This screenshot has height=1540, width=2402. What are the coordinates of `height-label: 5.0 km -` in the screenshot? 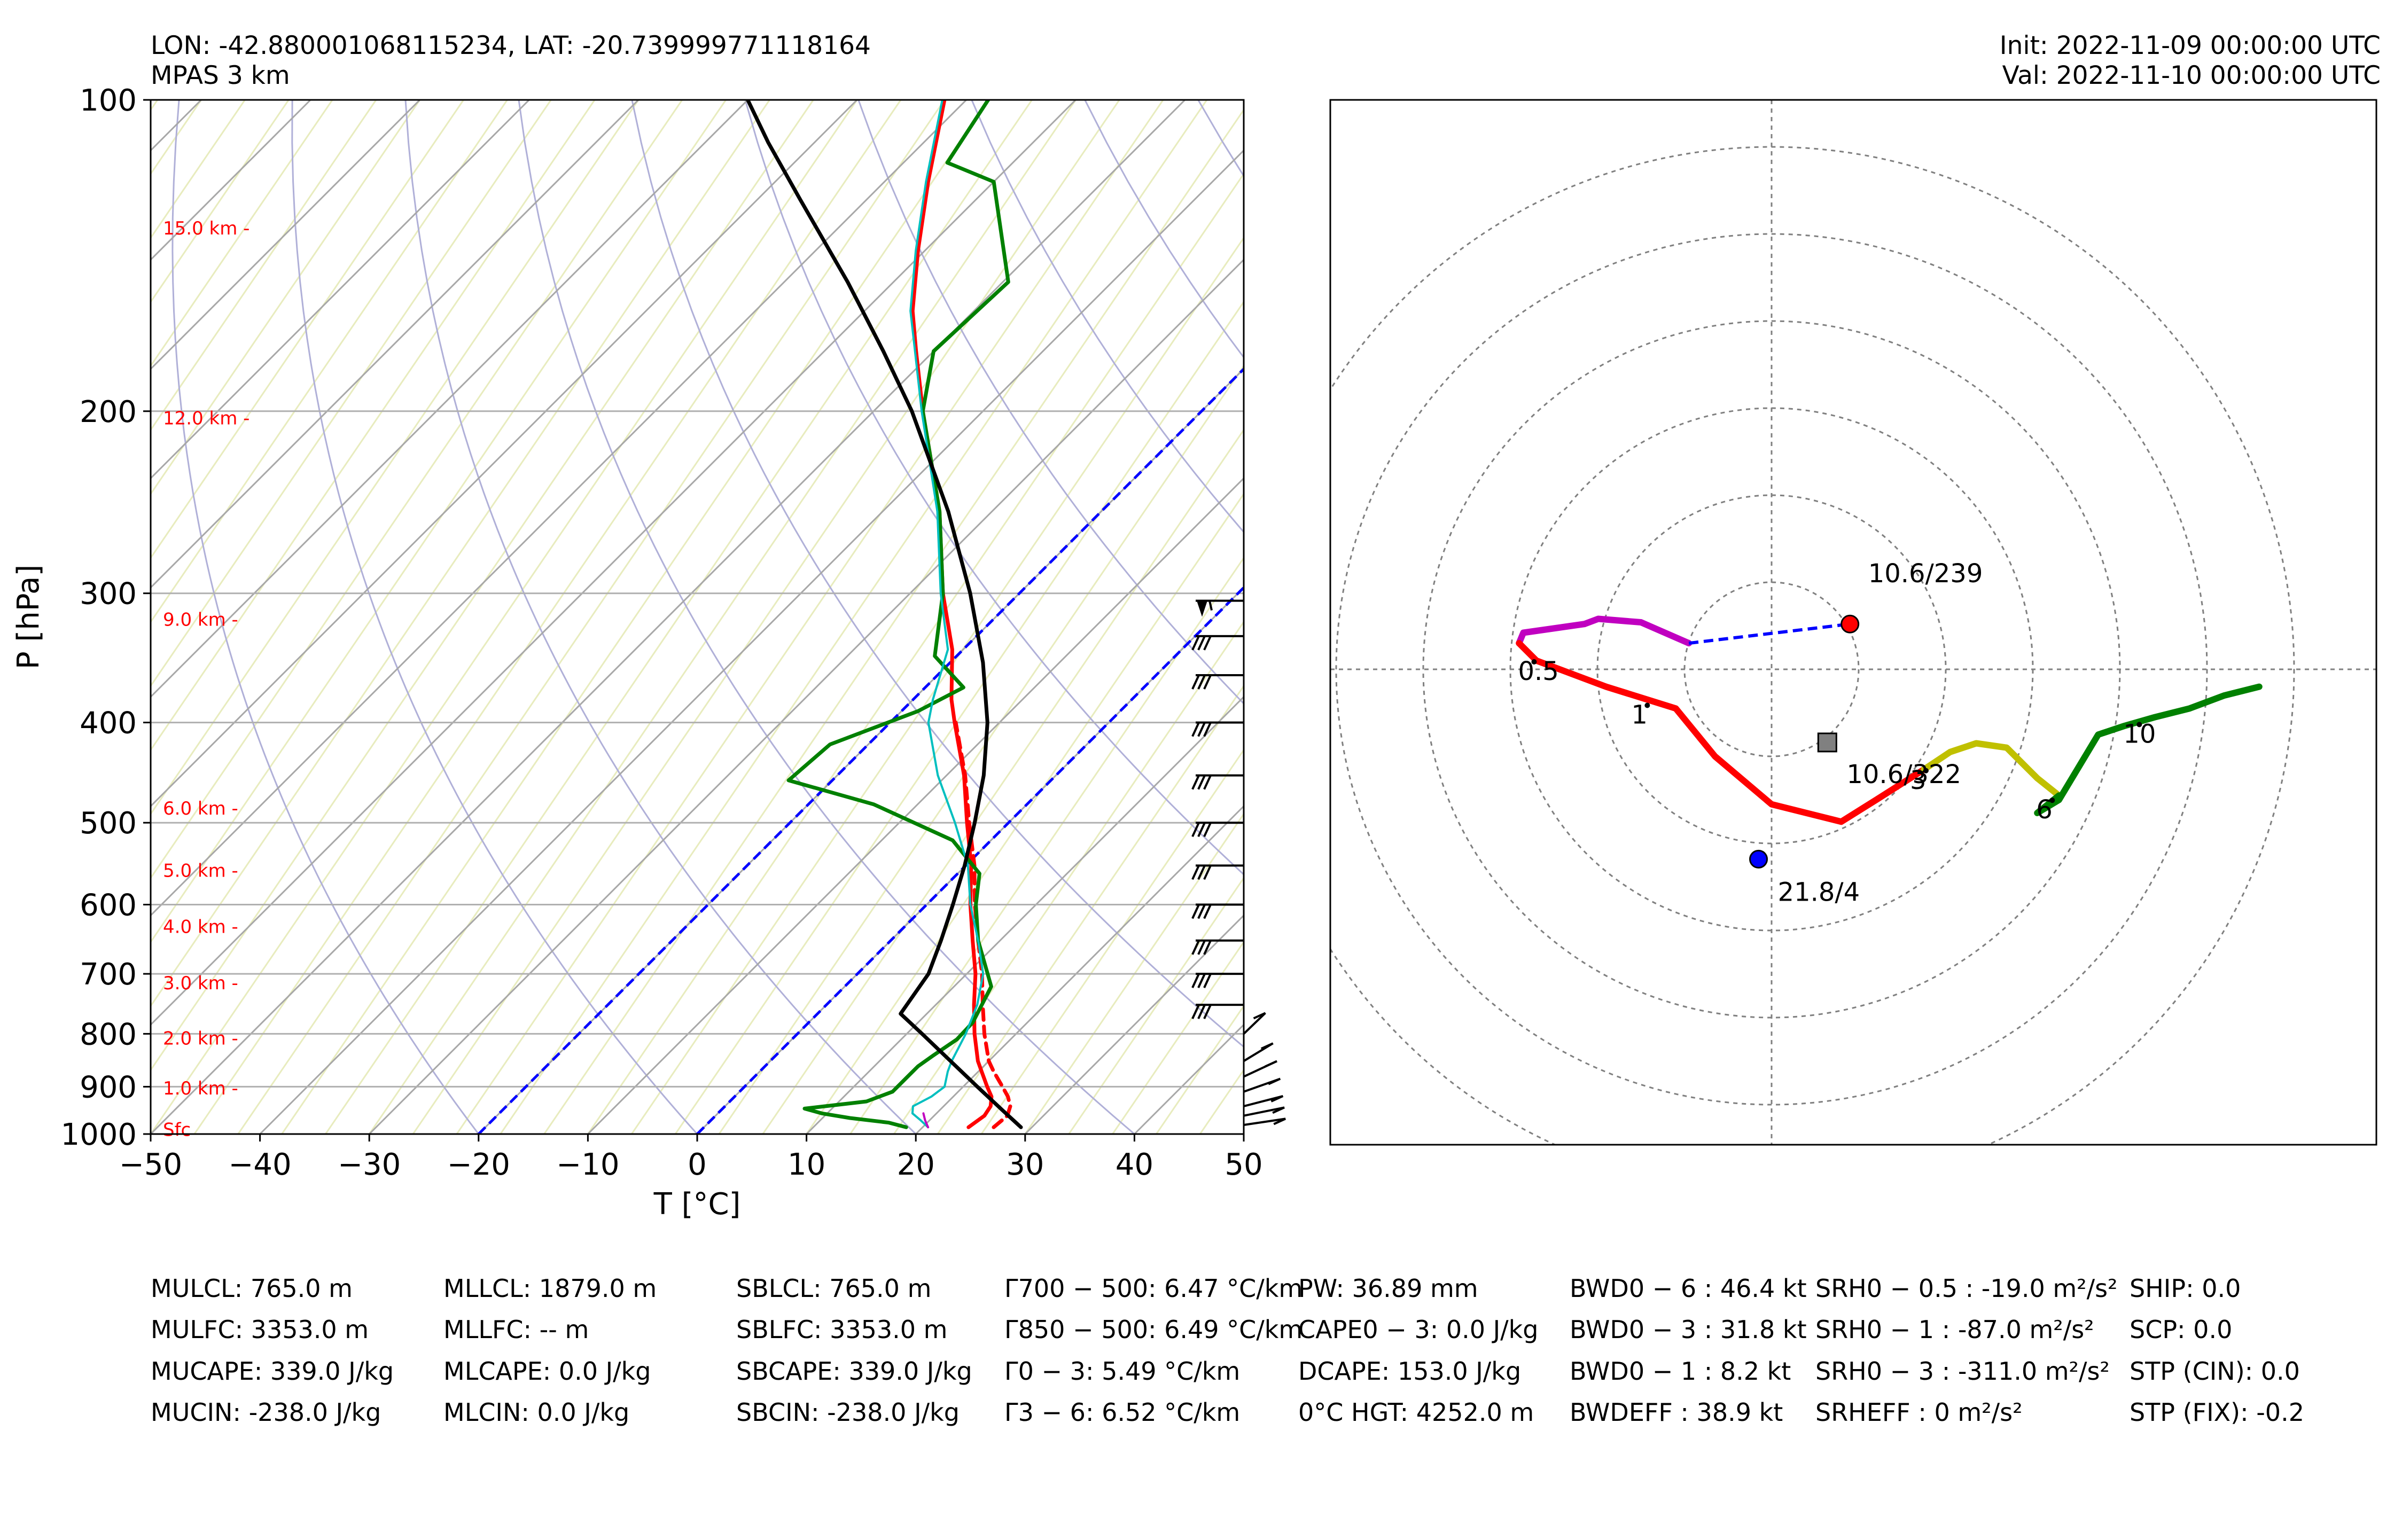 It's located at (200, 870).